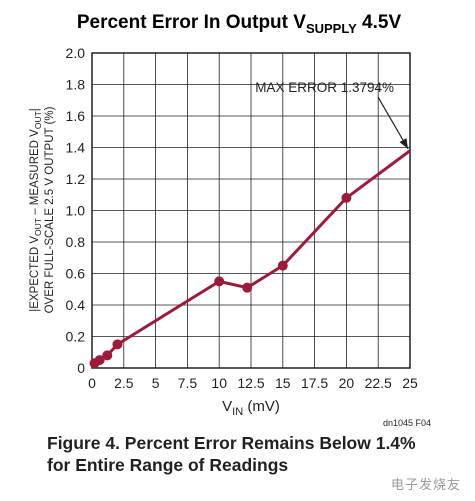 Image resolution: width=475 pixels, height=501 pixels. Describe the element at coordinates (410, 383) in the screenshot. I see `x-tick-label: 25` at that location.